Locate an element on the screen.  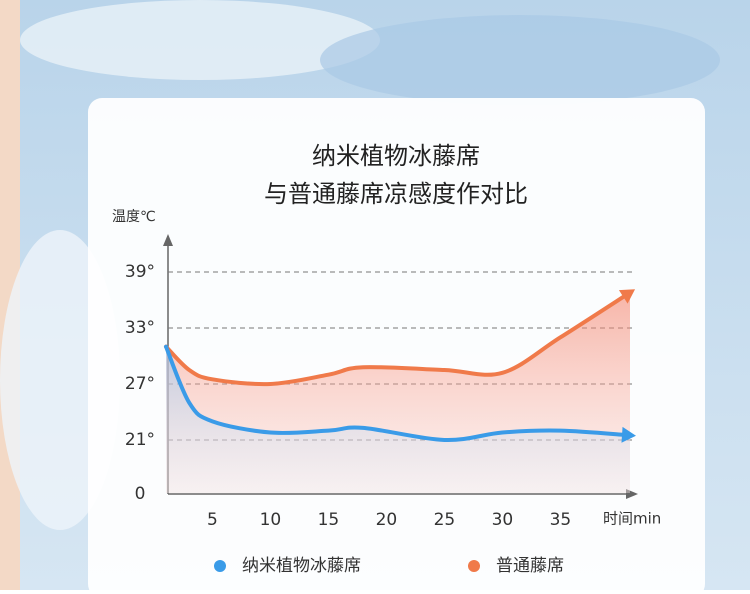
legend-label: 纳米植物冰藤席 is located at coordinates (301, 566).